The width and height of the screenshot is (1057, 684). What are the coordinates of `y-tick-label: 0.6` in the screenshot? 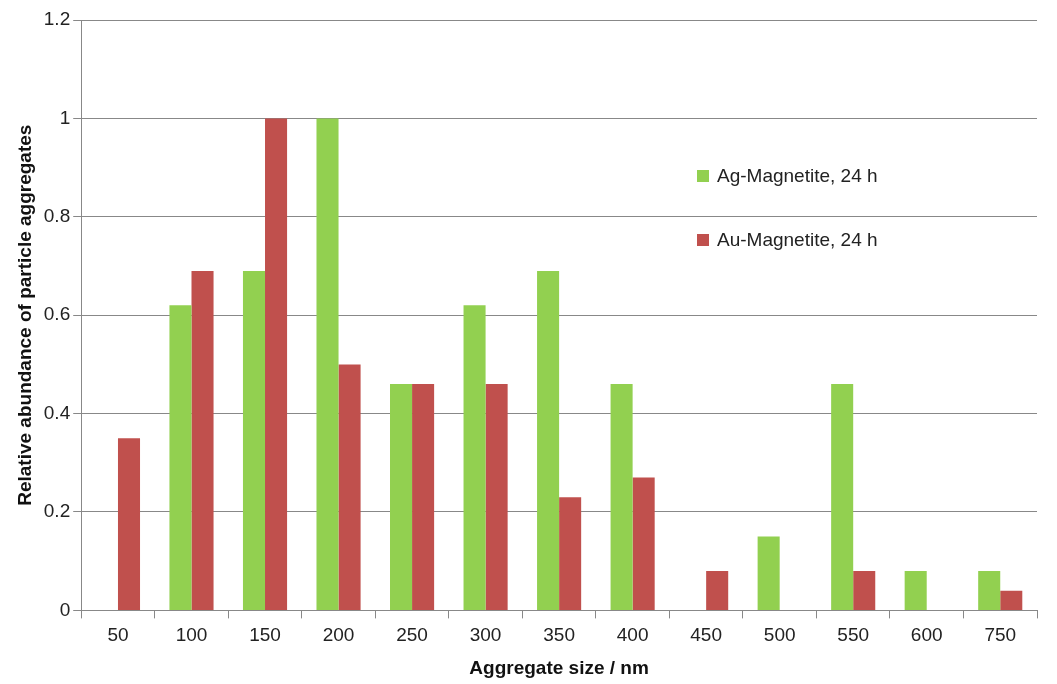 It's located at (57, 314).